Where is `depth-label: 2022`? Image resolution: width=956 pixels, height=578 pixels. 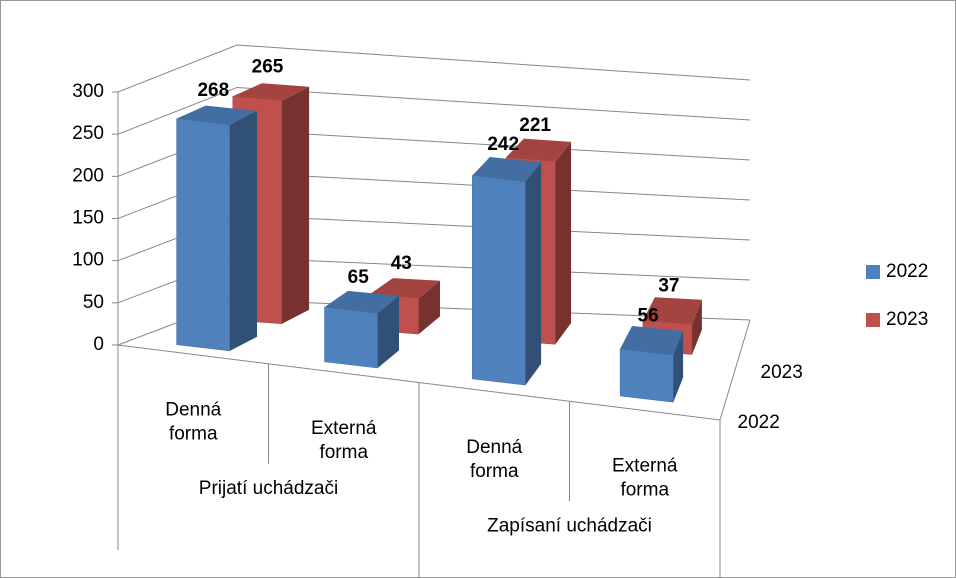 depth-label: 2022 is located at coordinates (759, 422).